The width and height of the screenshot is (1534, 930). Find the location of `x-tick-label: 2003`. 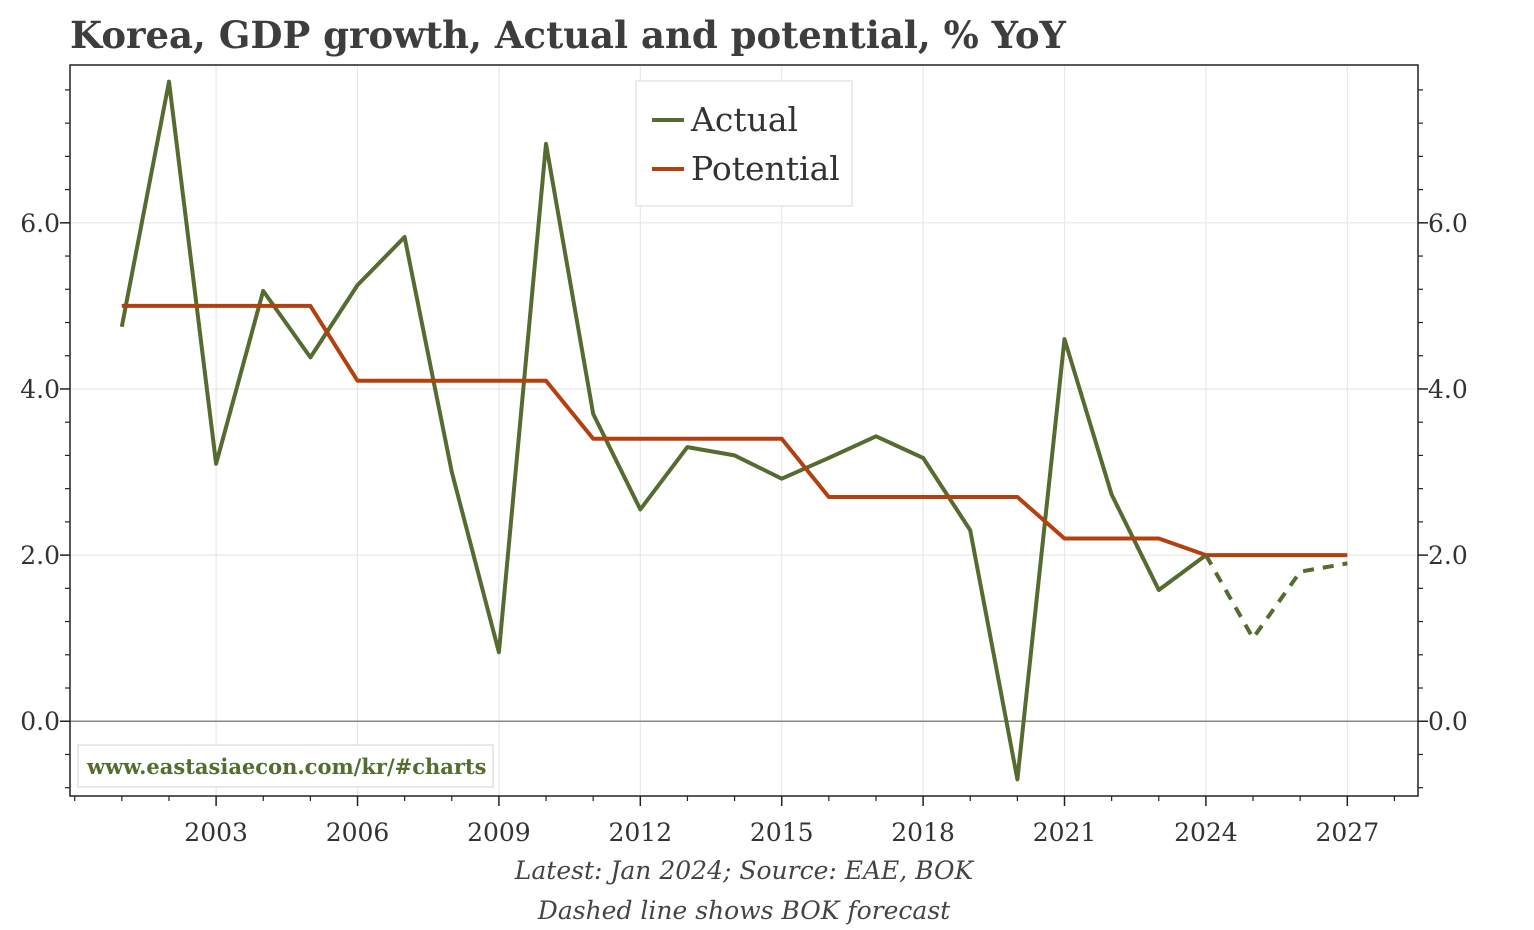

x-tick-label: 2003 is located at coordinates (216, 832).